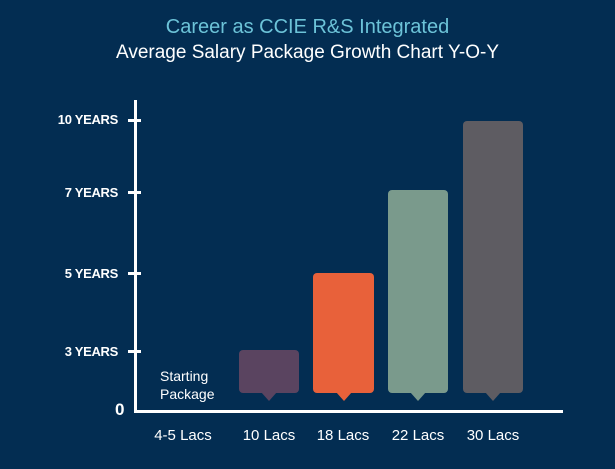 This screenshot has height=469, width=615. I want to click on starting-label-line2: Package, so click(187, 394).